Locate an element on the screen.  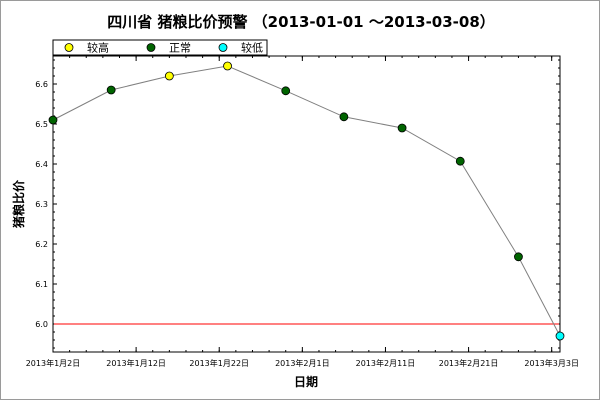
x-tick-label: 2013年2月21日 is located at coordinates (469, 363).